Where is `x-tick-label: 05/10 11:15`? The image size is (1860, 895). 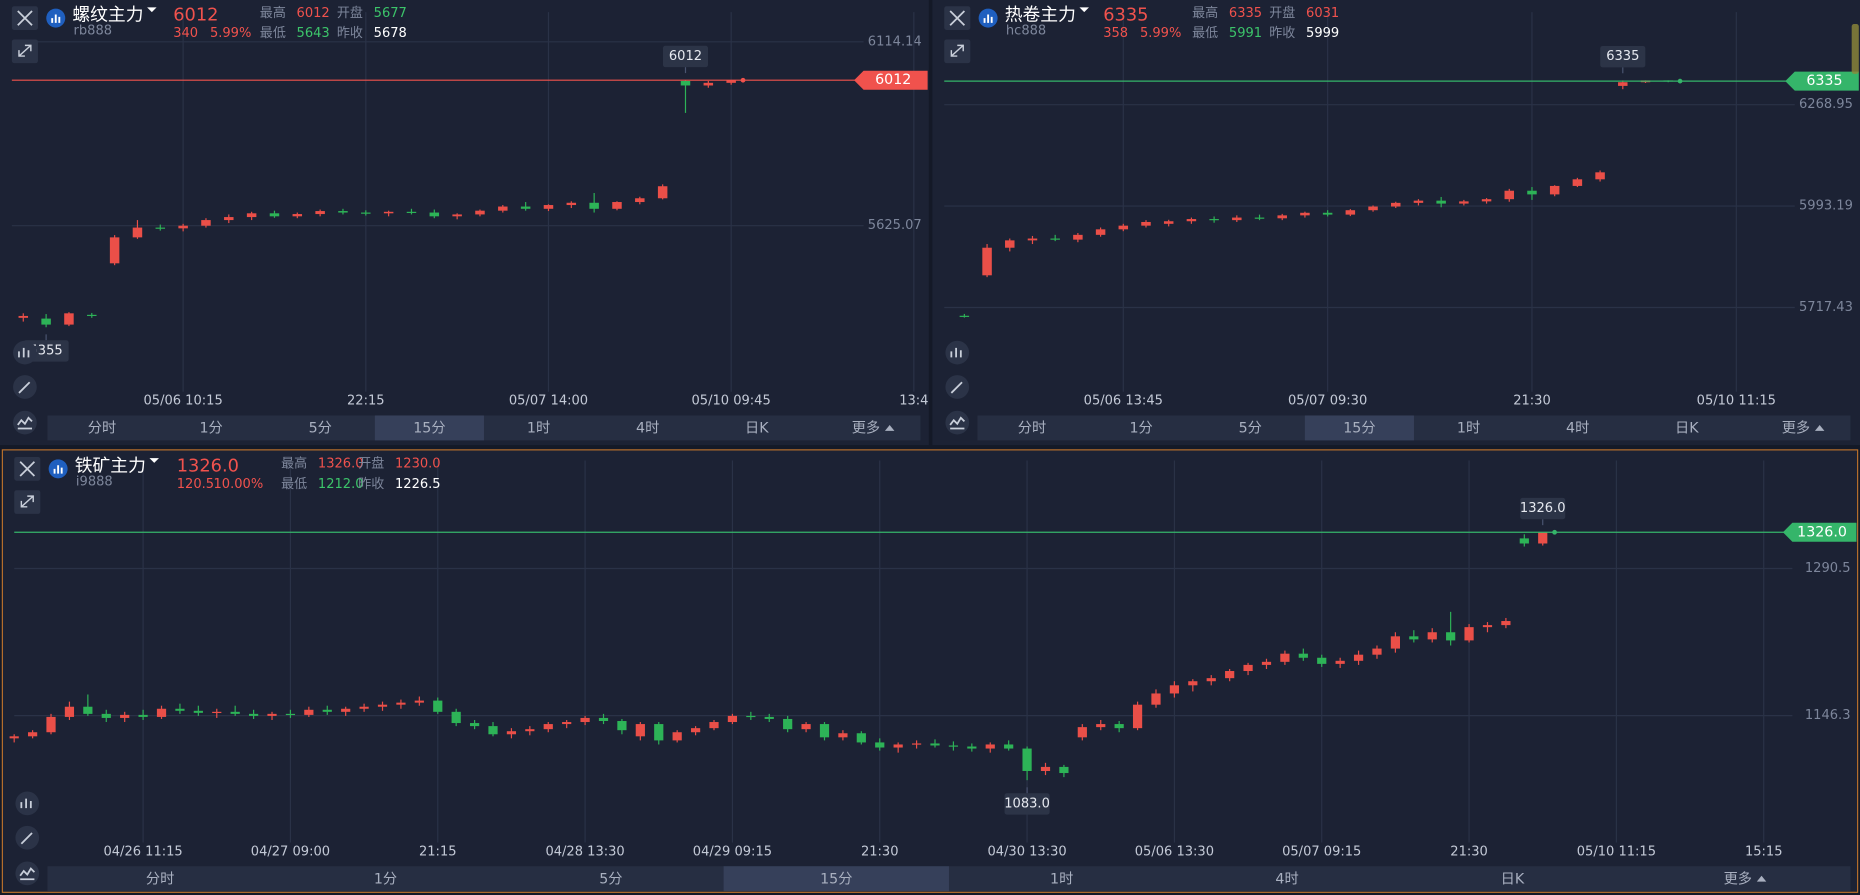
x-tick-label: 05/10 11:15 is located at coordinates (1736, 401).